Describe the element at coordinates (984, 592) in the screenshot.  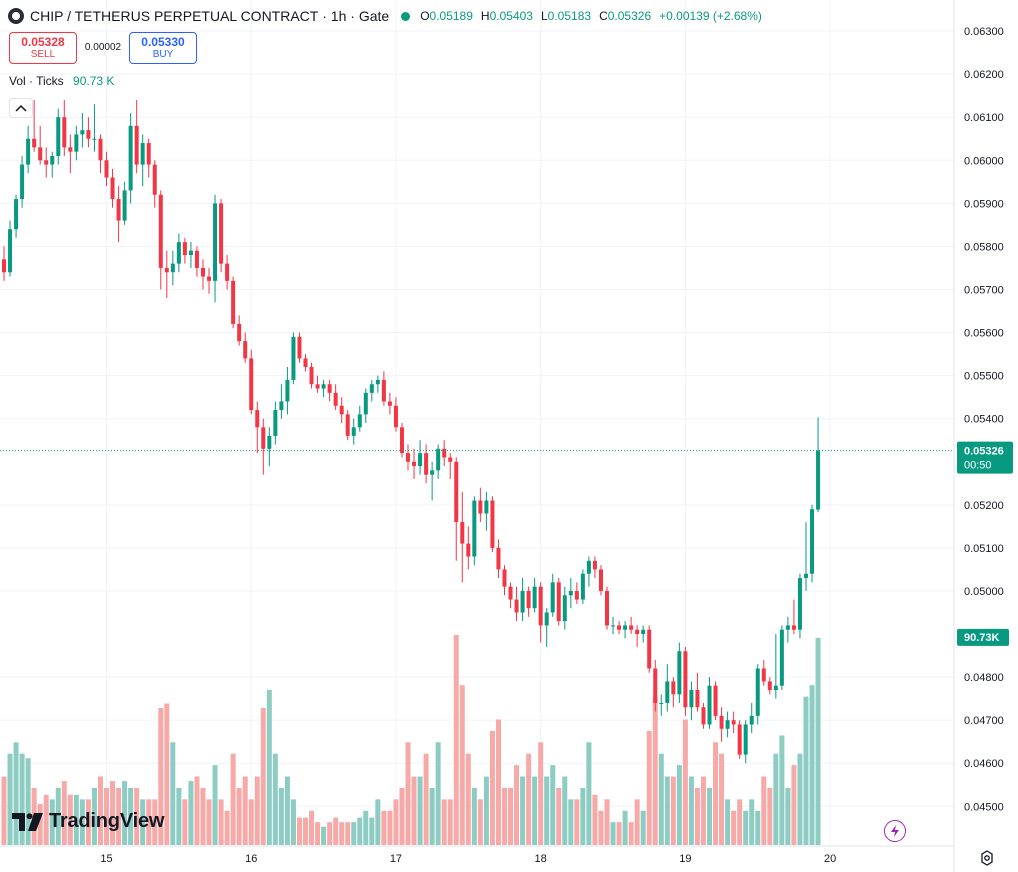
I see `price-tick-label: 0.05000` at that location.